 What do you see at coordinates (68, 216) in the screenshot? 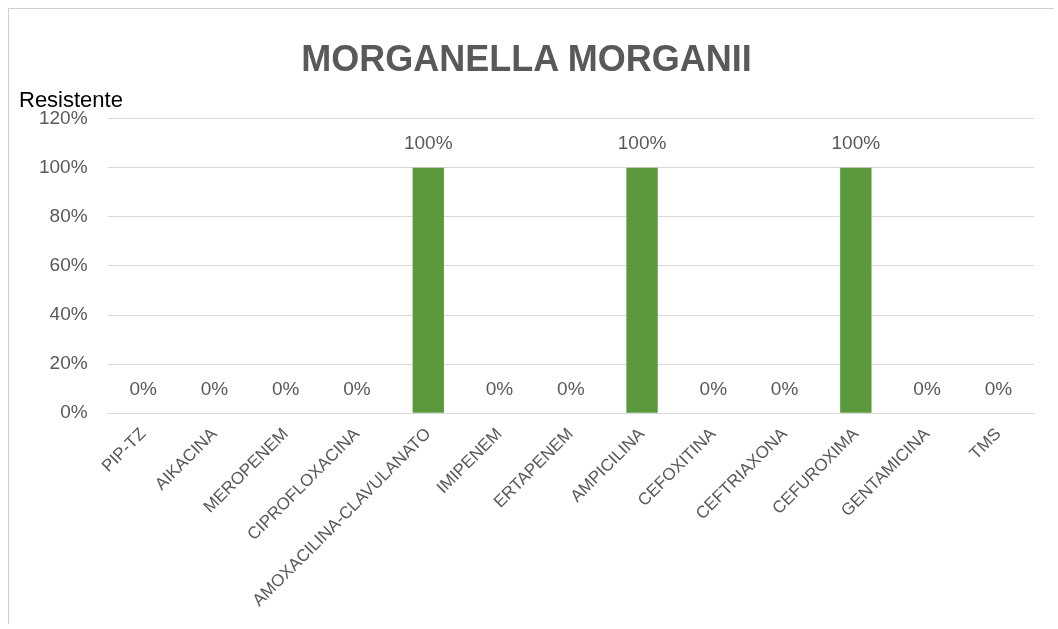
I see `y-tick-label: 80%` at bounding box center [68, 216].